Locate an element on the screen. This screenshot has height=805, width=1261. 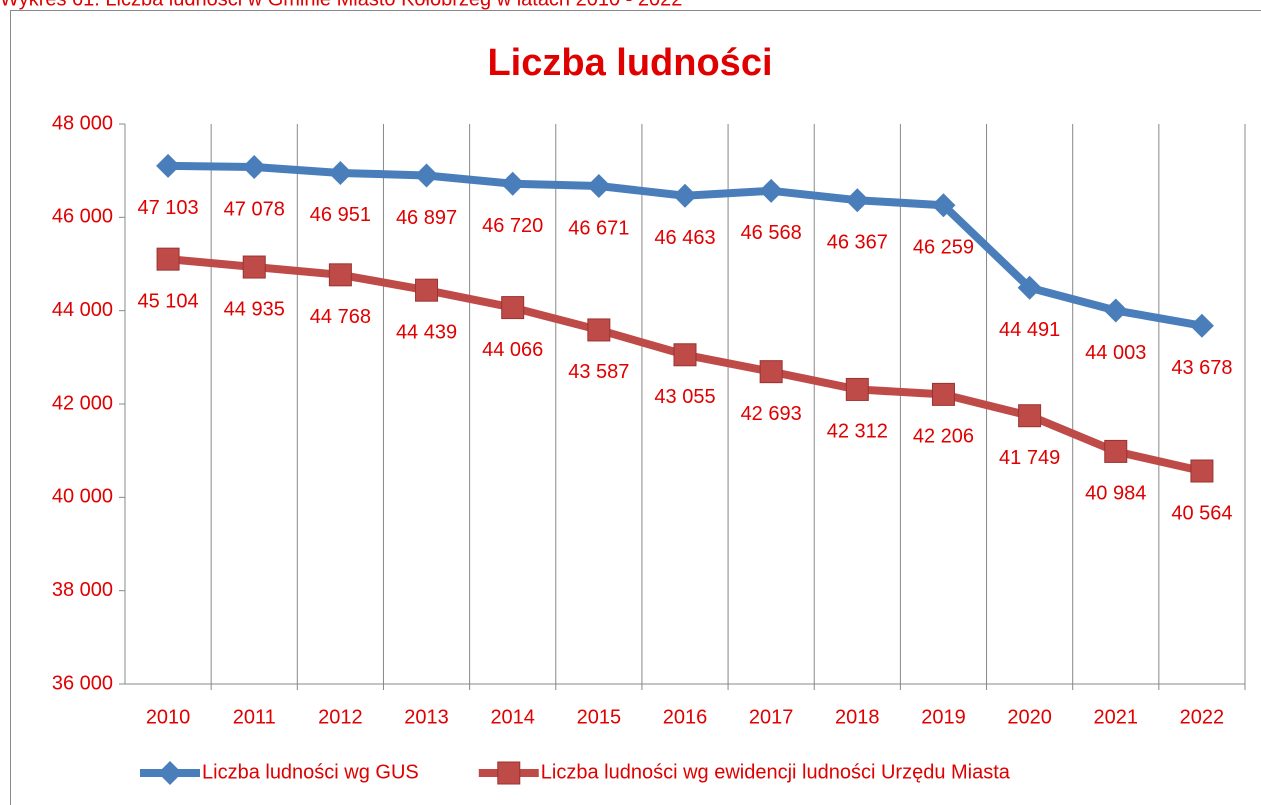
legend-label: Liczba ludności wg GUS is located at coordinates (310, 772).